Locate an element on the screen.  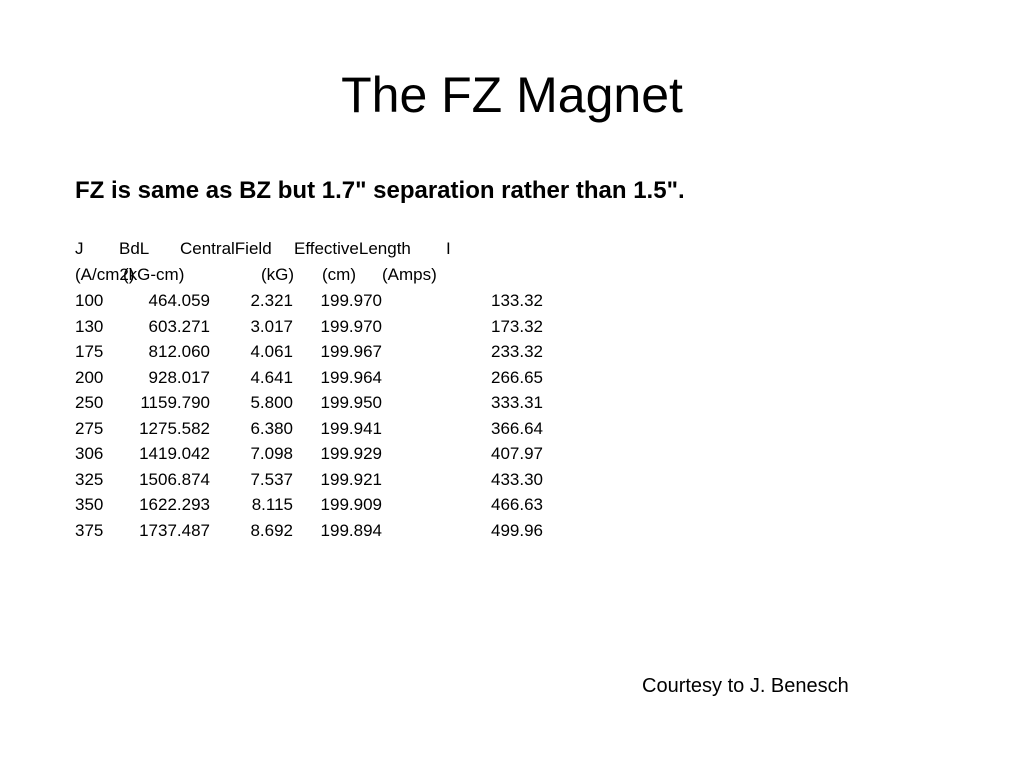
table-cell: 199.929 is located at coordinates (351, 453).